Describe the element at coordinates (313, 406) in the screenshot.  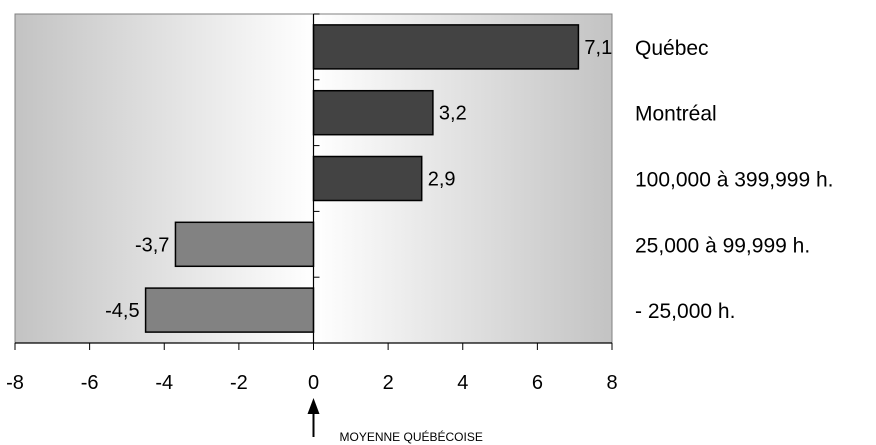
I see `up-arrow-icon` at that location.